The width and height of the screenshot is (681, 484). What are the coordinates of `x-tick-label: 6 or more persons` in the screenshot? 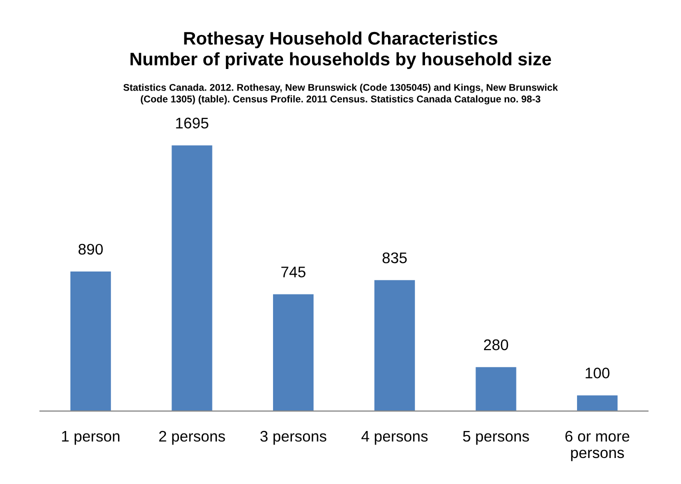 It's located at (597, 446).